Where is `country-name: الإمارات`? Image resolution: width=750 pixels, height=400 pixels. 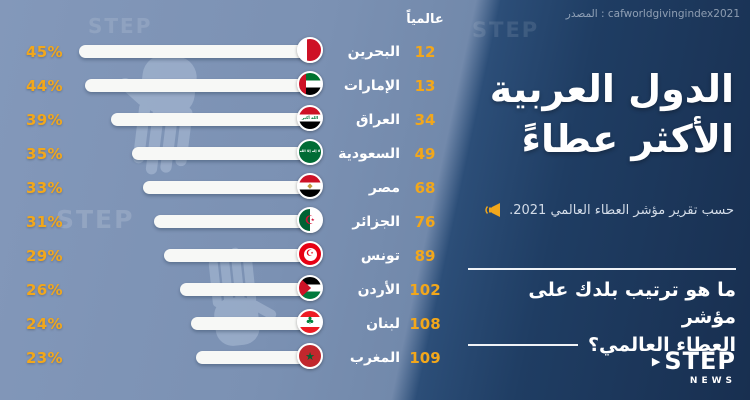
country-name: الإمارات is located at coordinates (371, 86).